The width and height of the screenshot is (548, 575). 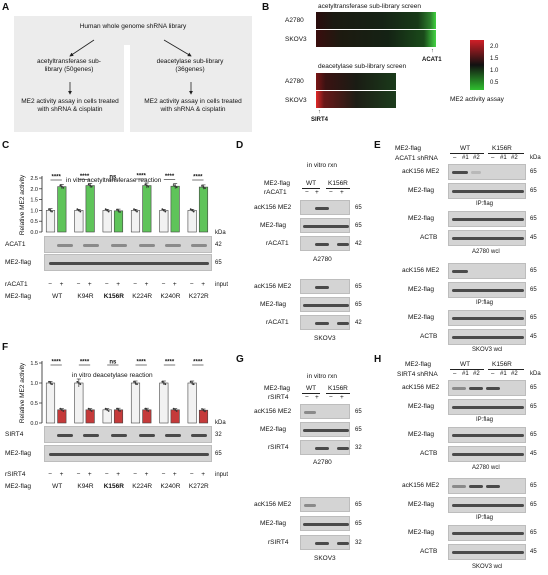 What do you see at coordinates (502, 364) in the screenshot?
I see `h-mut: K156R` at bounding box center [502, 364].